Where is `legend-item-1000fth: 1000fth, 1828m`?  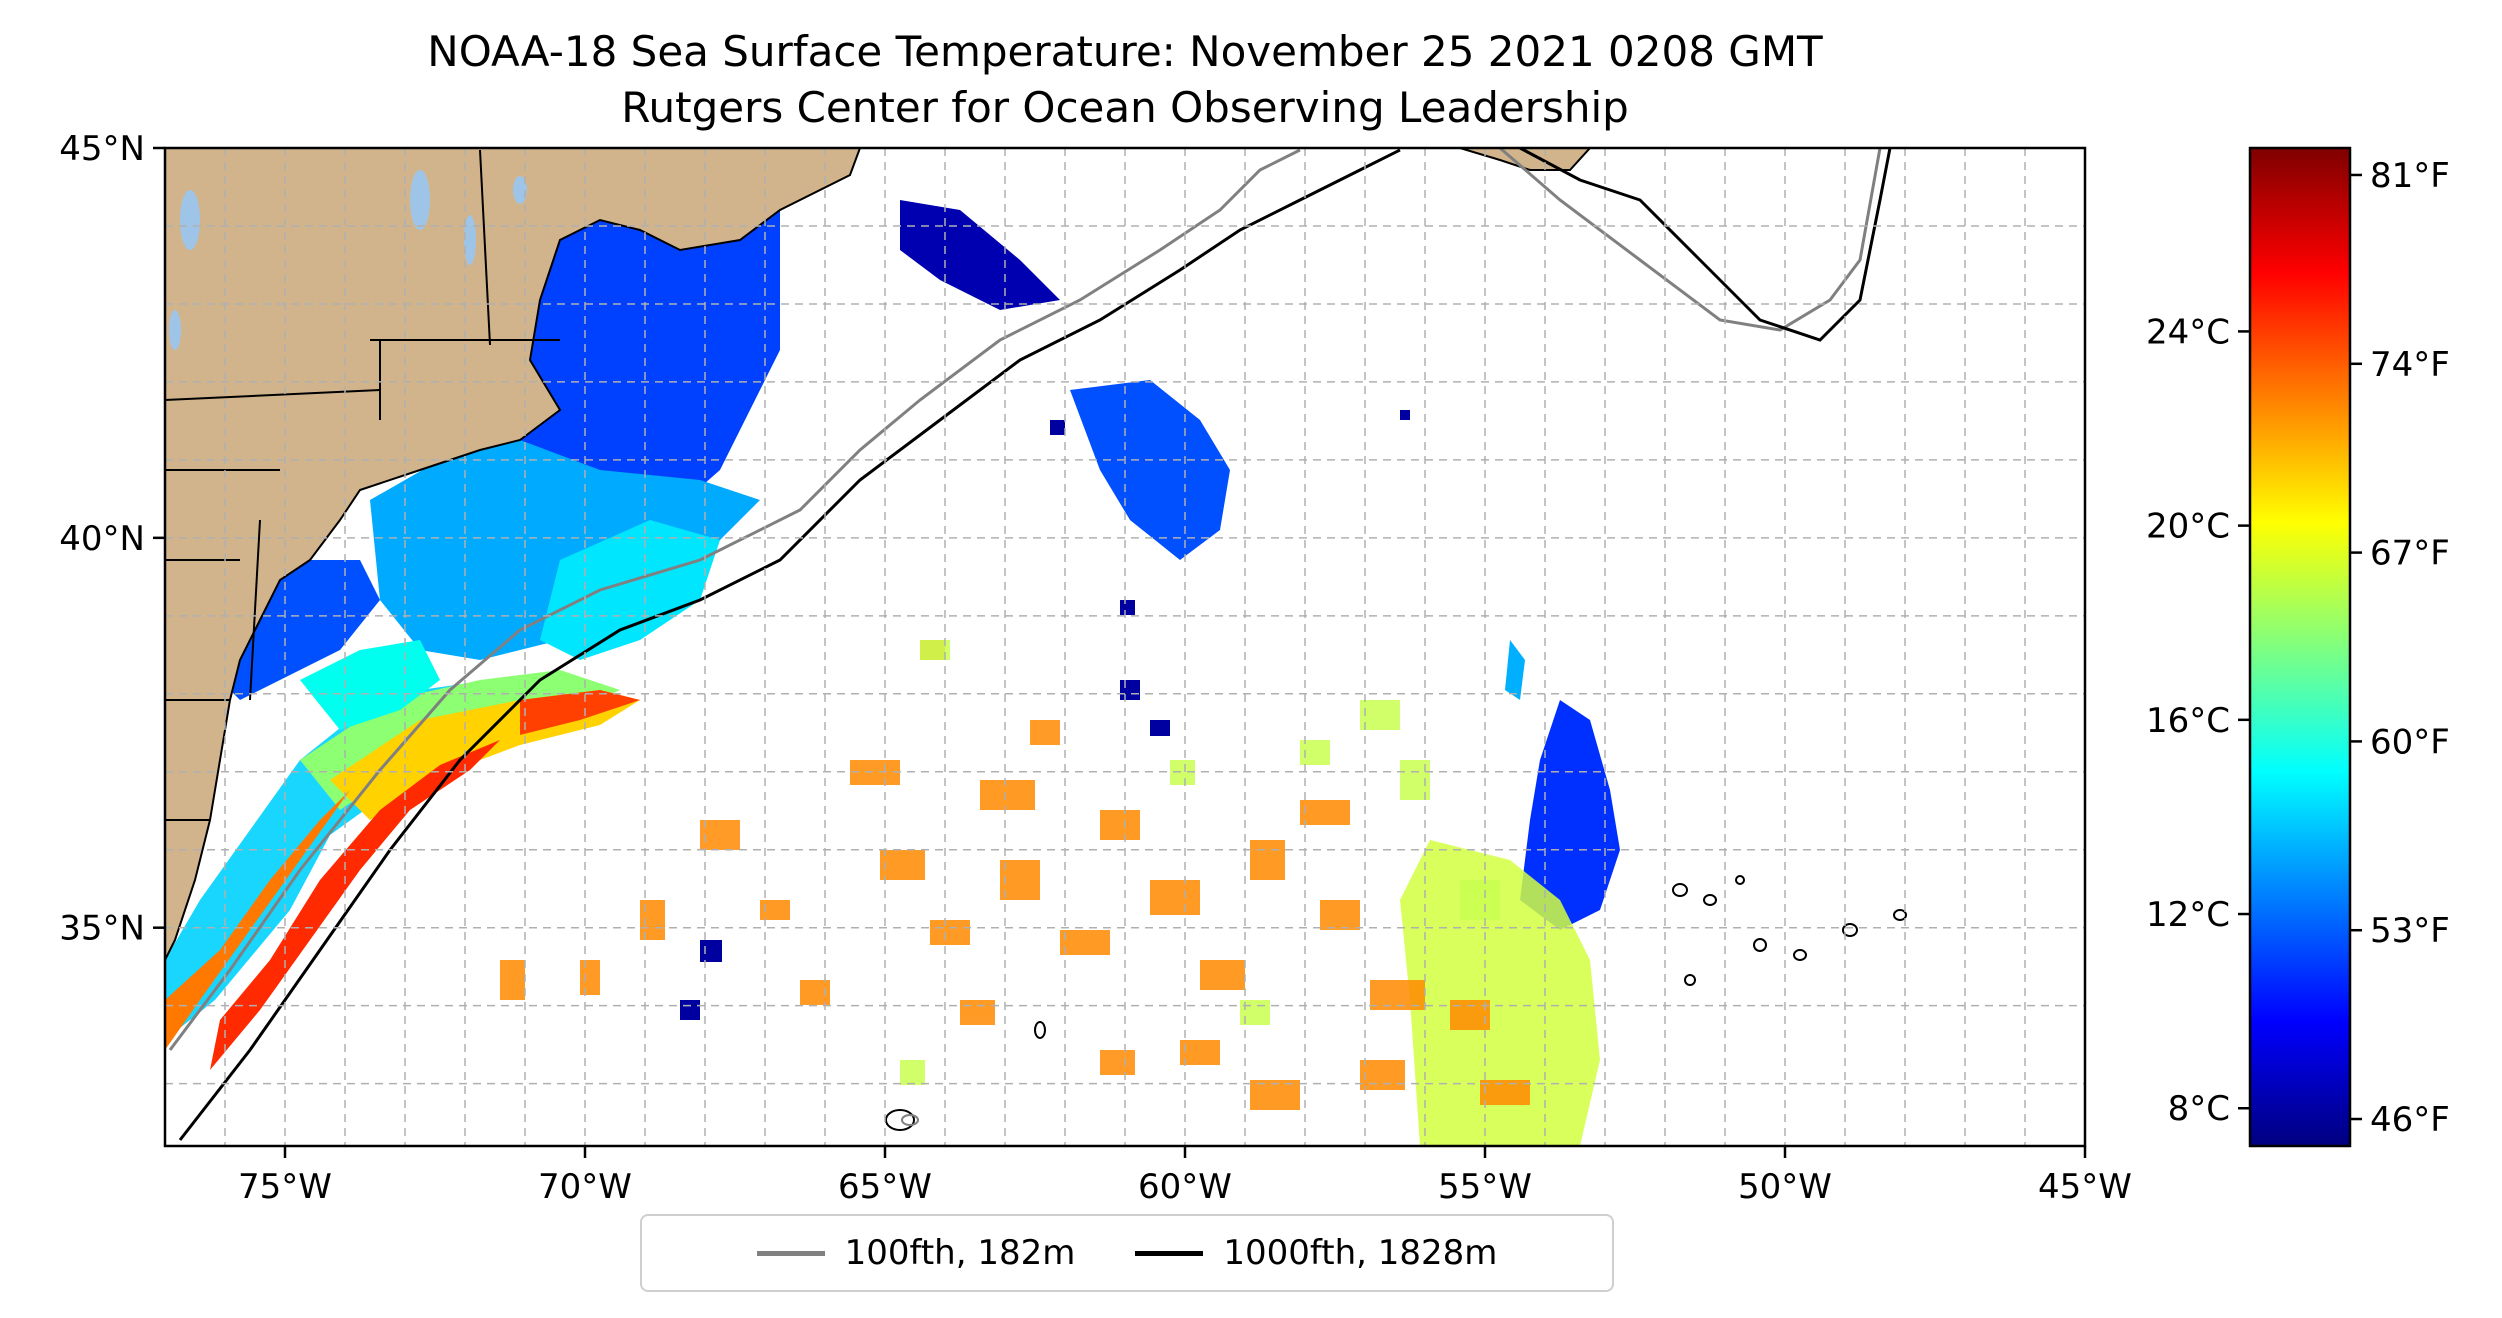
legend-item-1000fth: 1000fth, 1828m is located at coordinates (1316, 1253).